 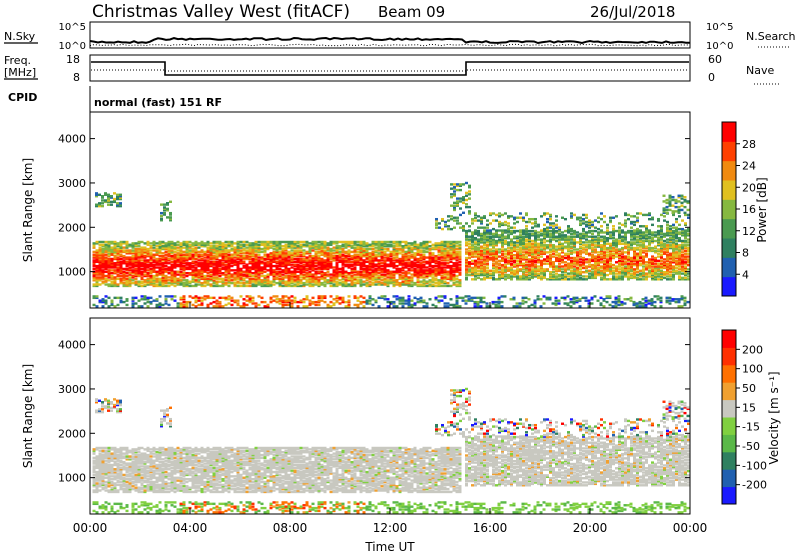 What do you see at coordinates (390, 40) in the screenshot?
I see `nsky-trace` at bounding box center [390, 40].